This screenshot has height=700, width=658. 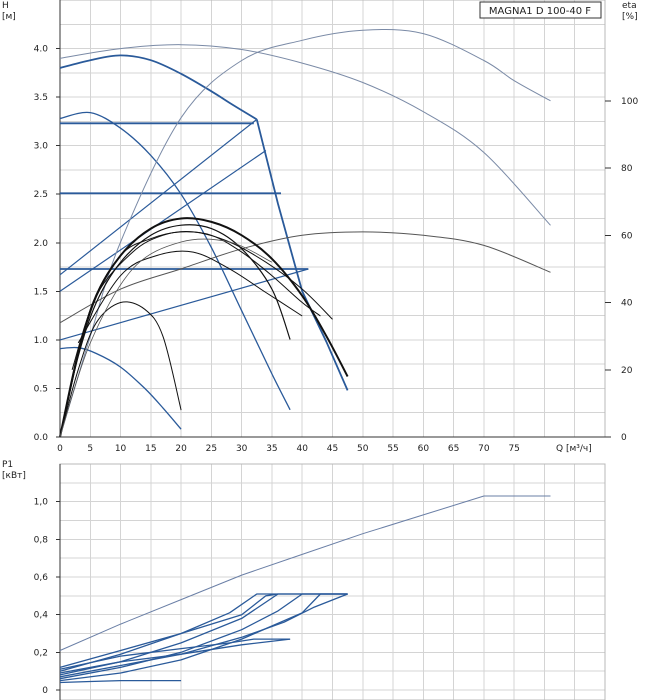 I want to click on power-tick-label: 0,2, so click(x=41, y=653).